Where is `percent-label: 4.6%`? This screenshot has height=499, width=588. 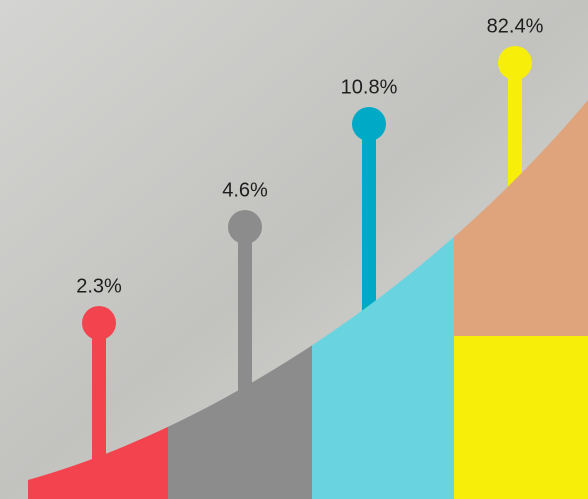
percent-label: 4.6% is located at coordinates (245, 190).